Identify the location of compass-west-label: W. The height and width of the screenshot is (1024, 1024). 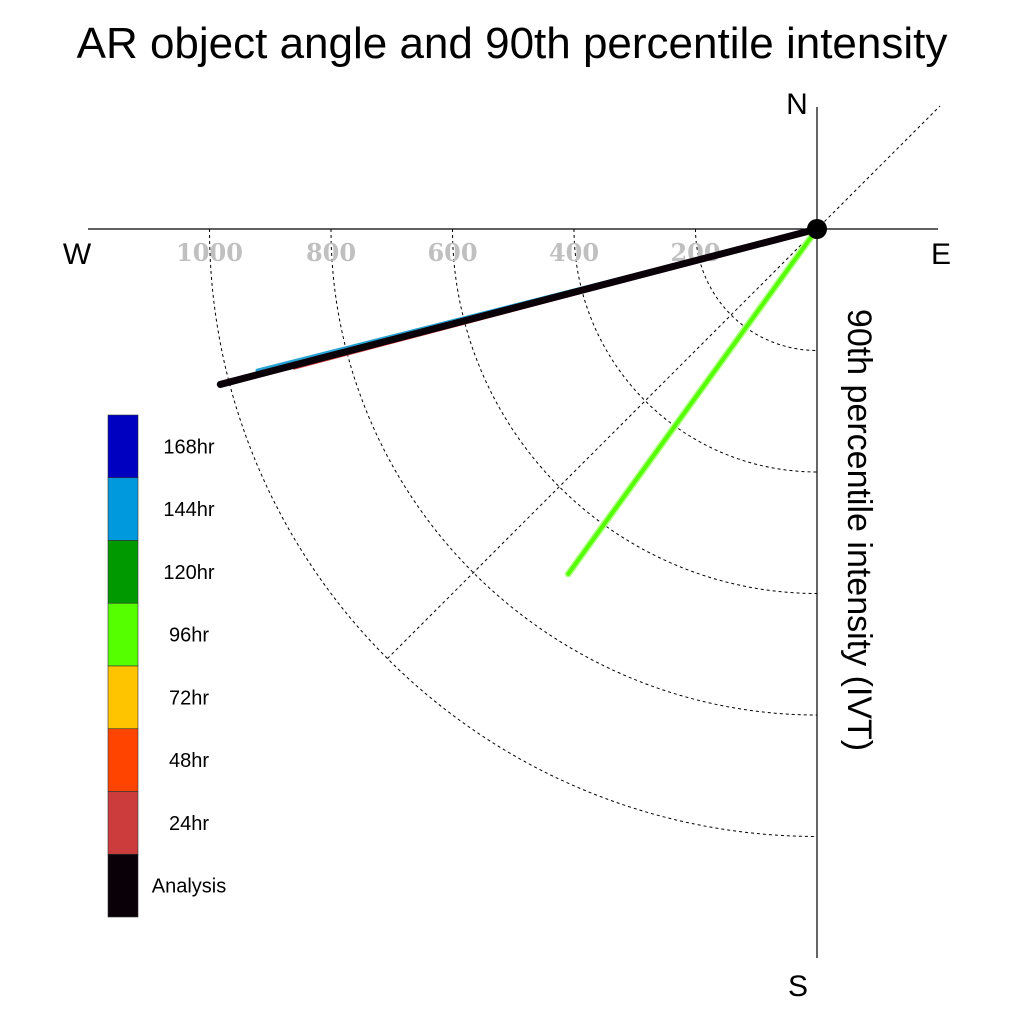
(77, 254).